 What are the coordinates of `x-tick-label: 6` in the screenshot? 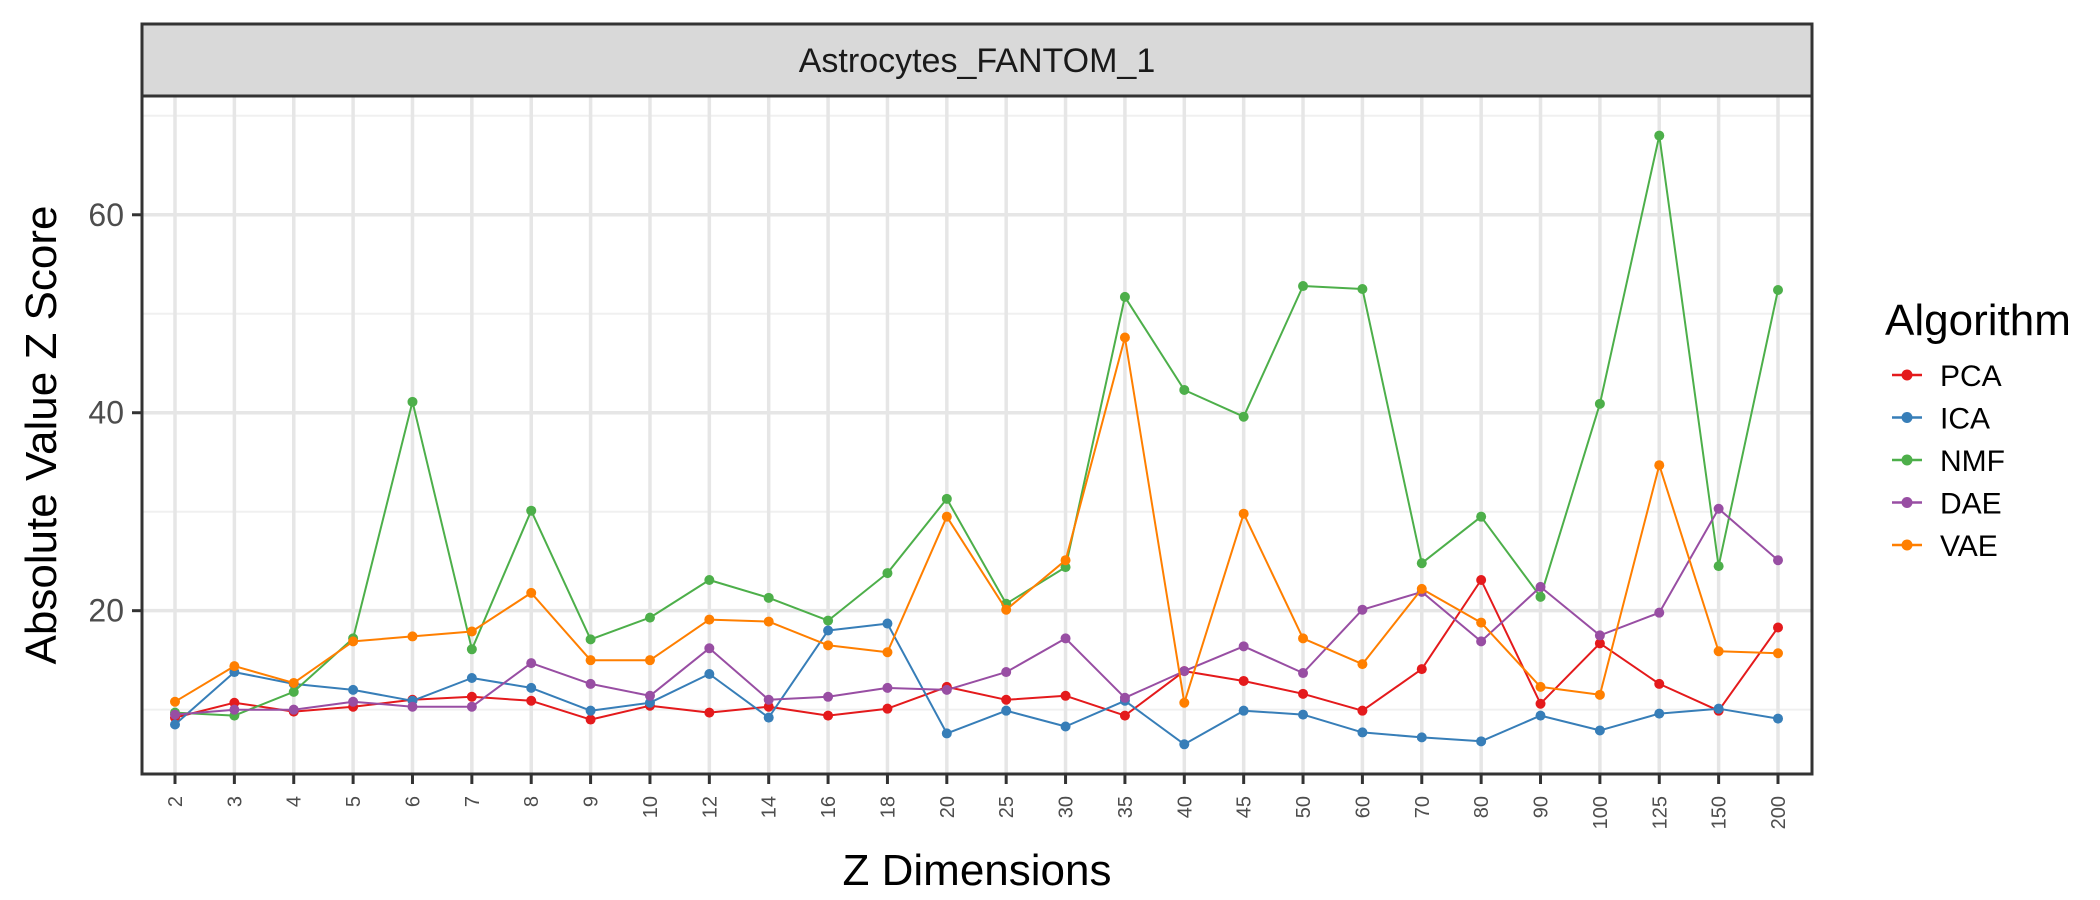 It's located at (413, 801).